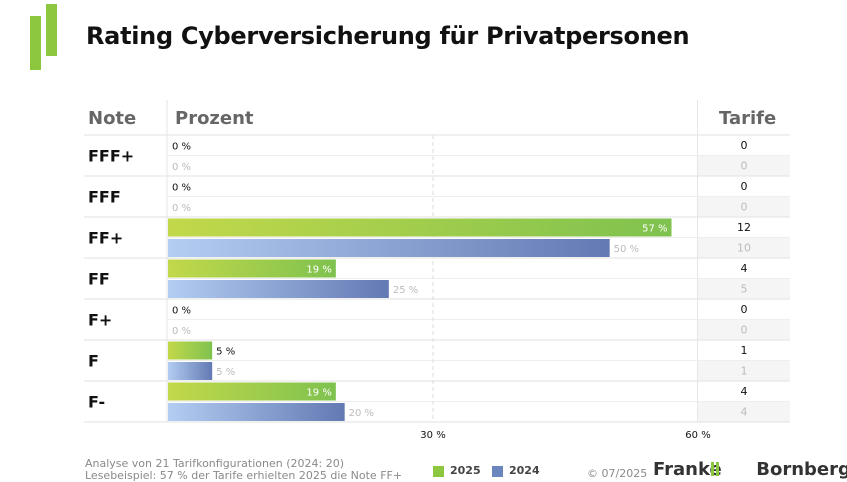  Describe the element at coordinates (432, 435) in the screenshot. I see `x-tick-label-30: 30 %` at that location.